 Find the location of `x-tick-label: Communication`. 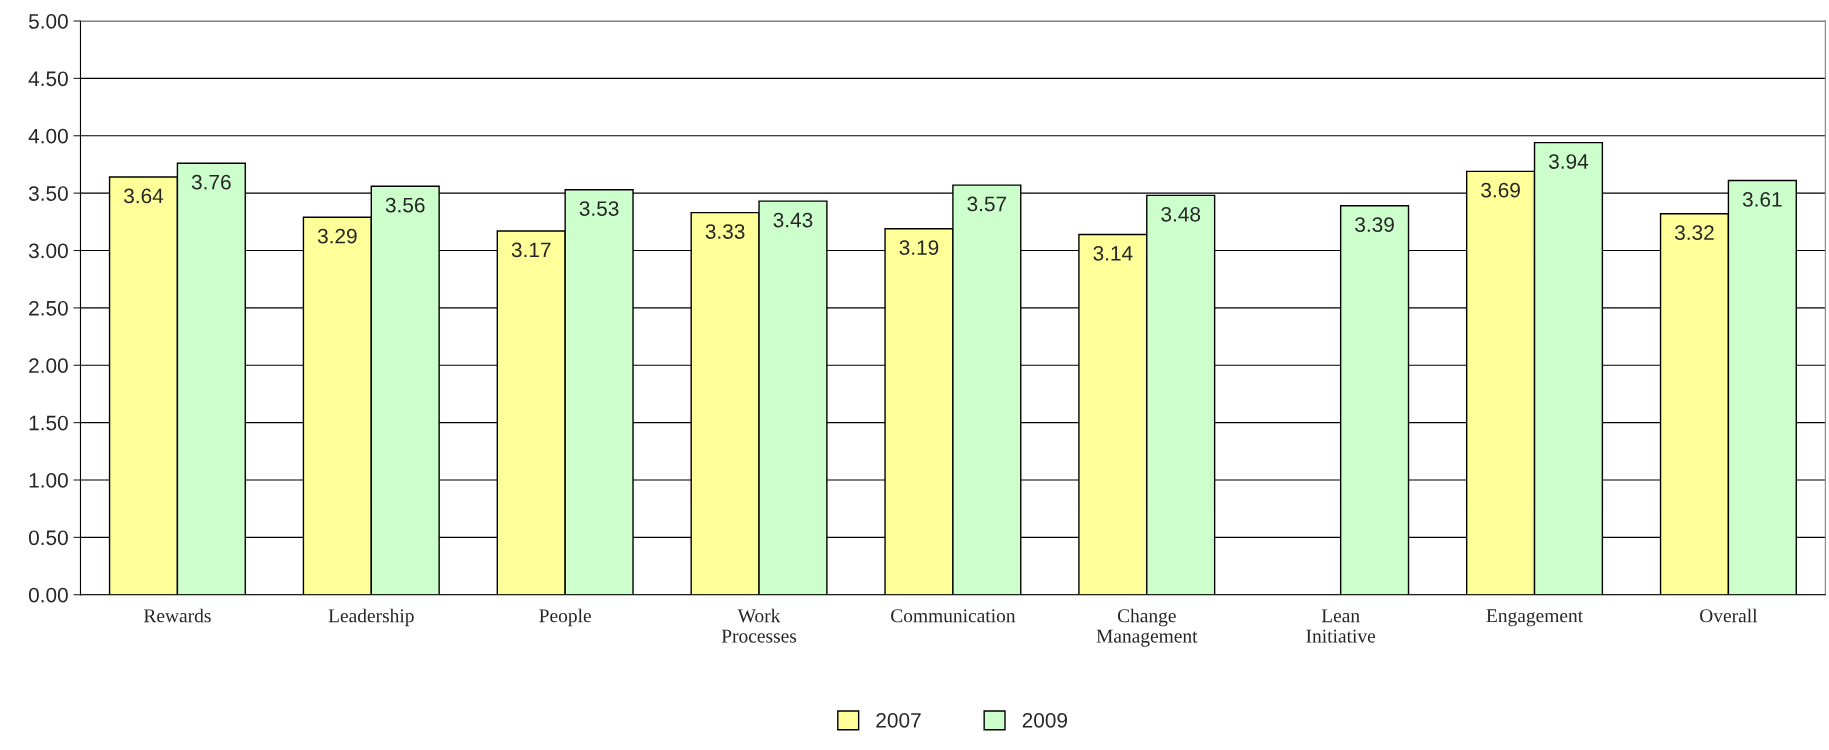

x-tick-label: Communication is located at coordinates (953, 616).